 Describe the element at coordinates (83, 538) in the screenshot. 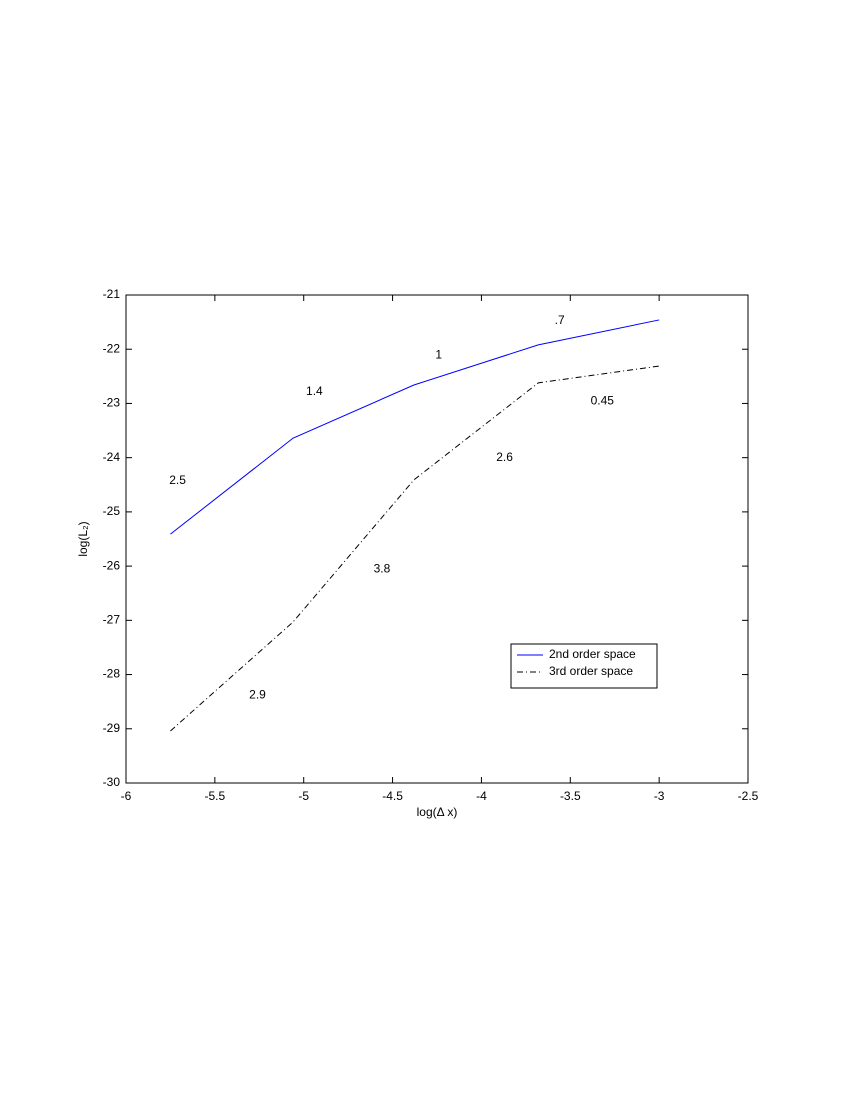

I see `y-axis-label: log(L₂)` at that location.